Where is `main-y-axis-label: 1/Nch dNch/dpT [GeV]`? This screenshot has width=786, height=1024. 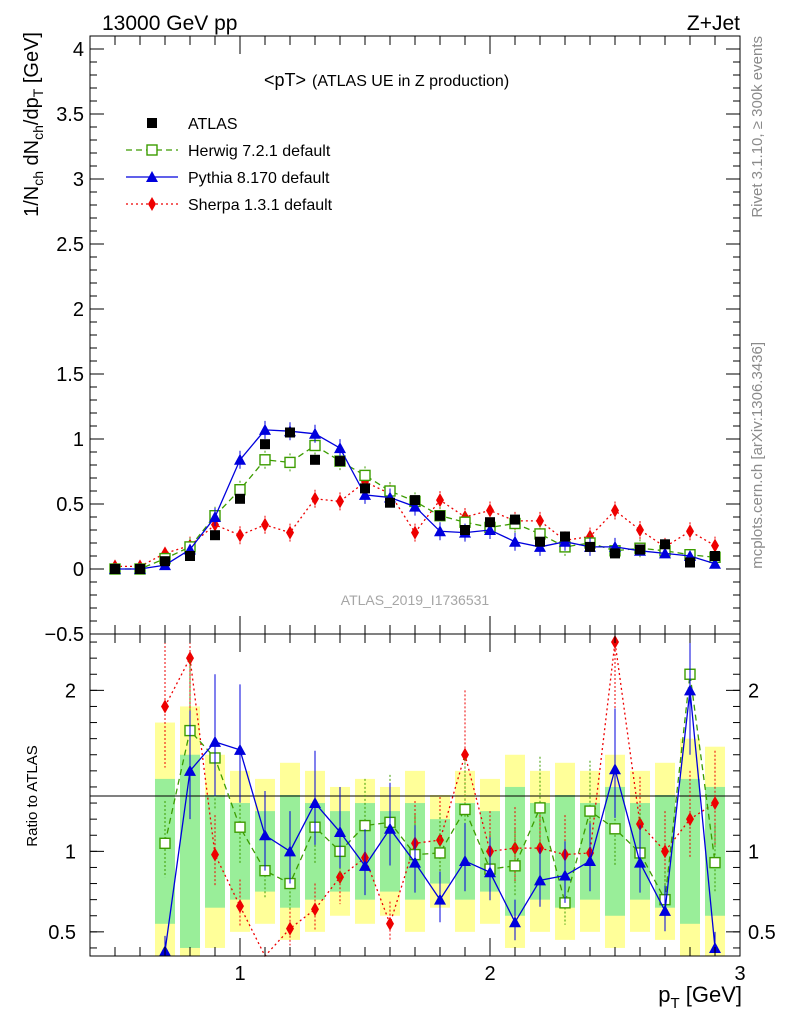
main-y-axis-label: 1/Nch dNch/dpT [GeV] is located at coordinates (33, 124).